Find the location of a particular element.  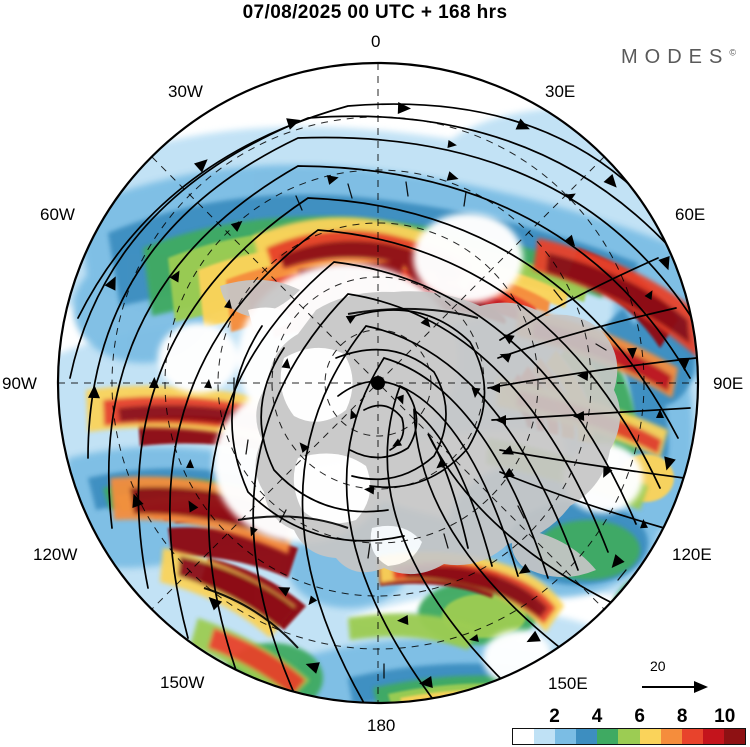

colorbar-tick-6: 6 is located at coordinates (639, 716).